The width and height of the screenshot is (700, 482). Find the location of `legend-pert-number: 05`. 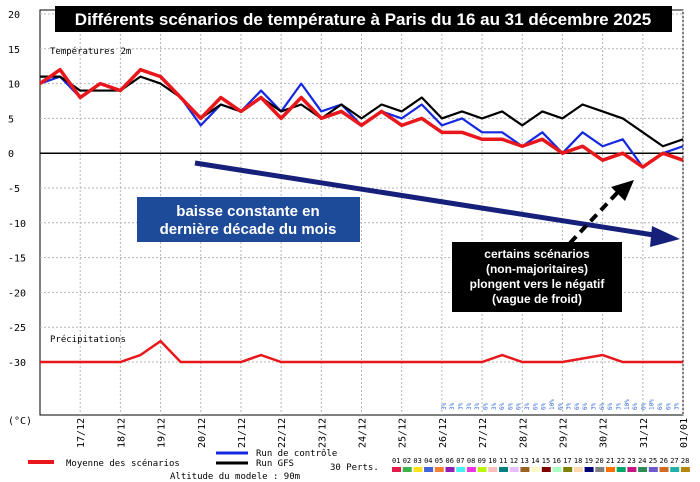

legend-pert-number: 05 is located at coordinates (439, 461).